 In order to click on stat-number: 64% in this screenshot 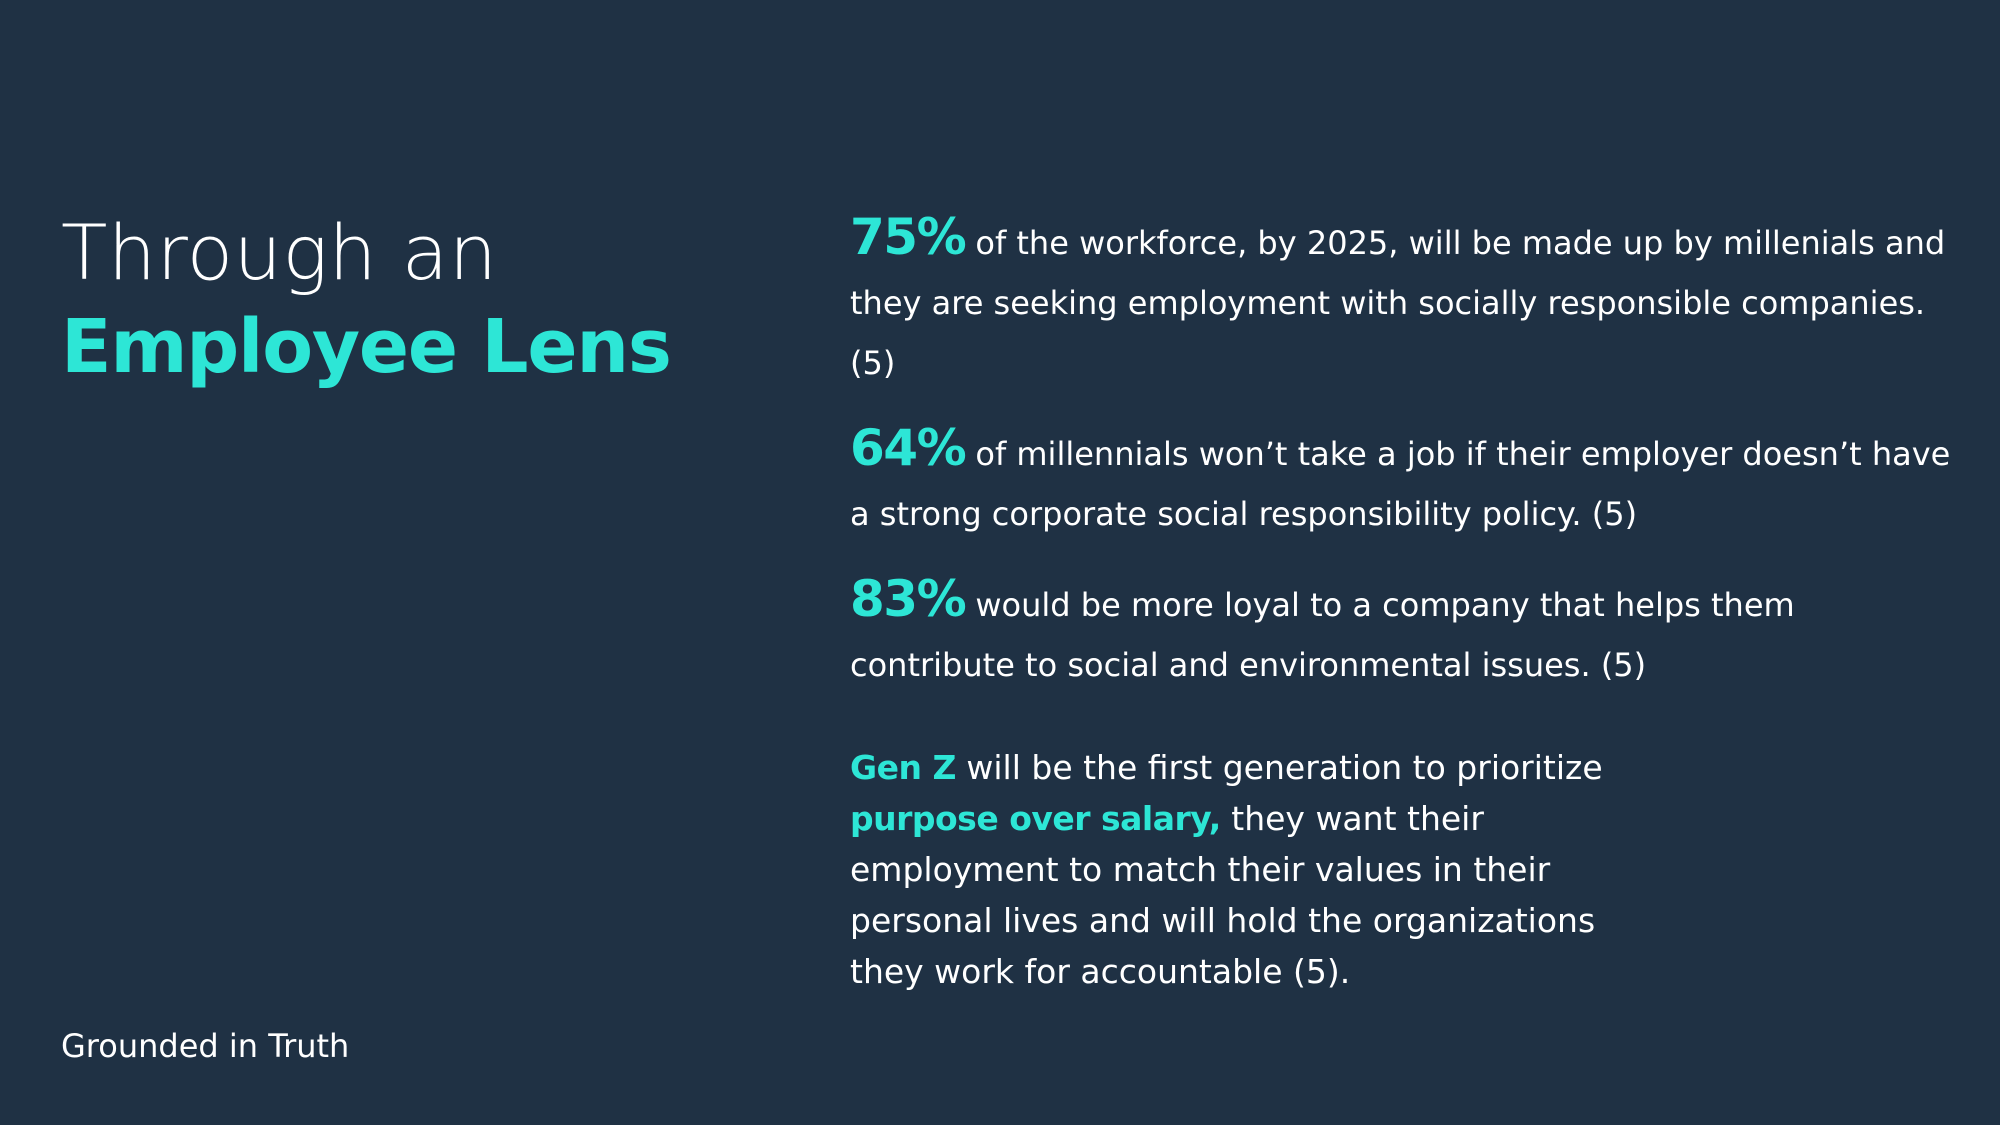, I will do `click(908, 448)`.